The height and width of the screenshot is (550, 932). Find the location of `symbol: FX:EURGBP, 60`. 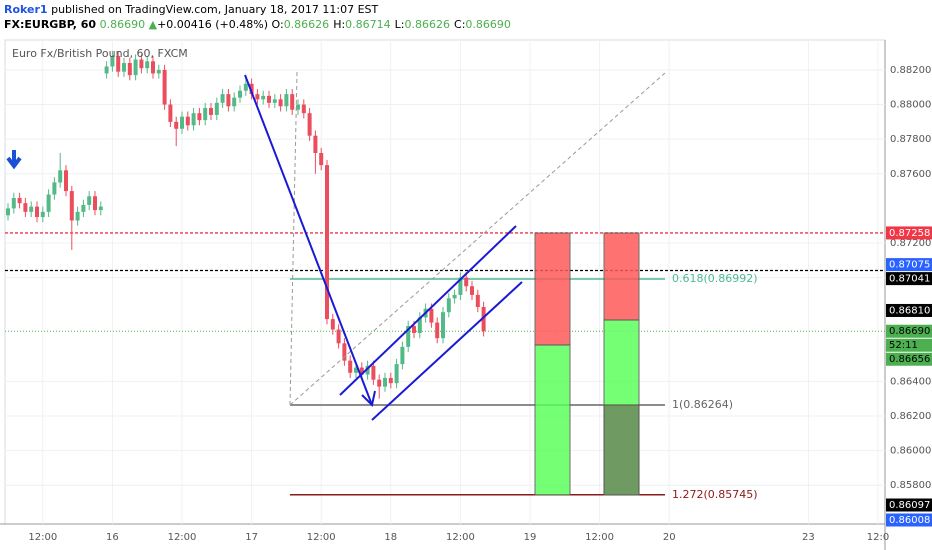

symbol: FX:EURGBP, 60 is located at coordinates (50, 24).